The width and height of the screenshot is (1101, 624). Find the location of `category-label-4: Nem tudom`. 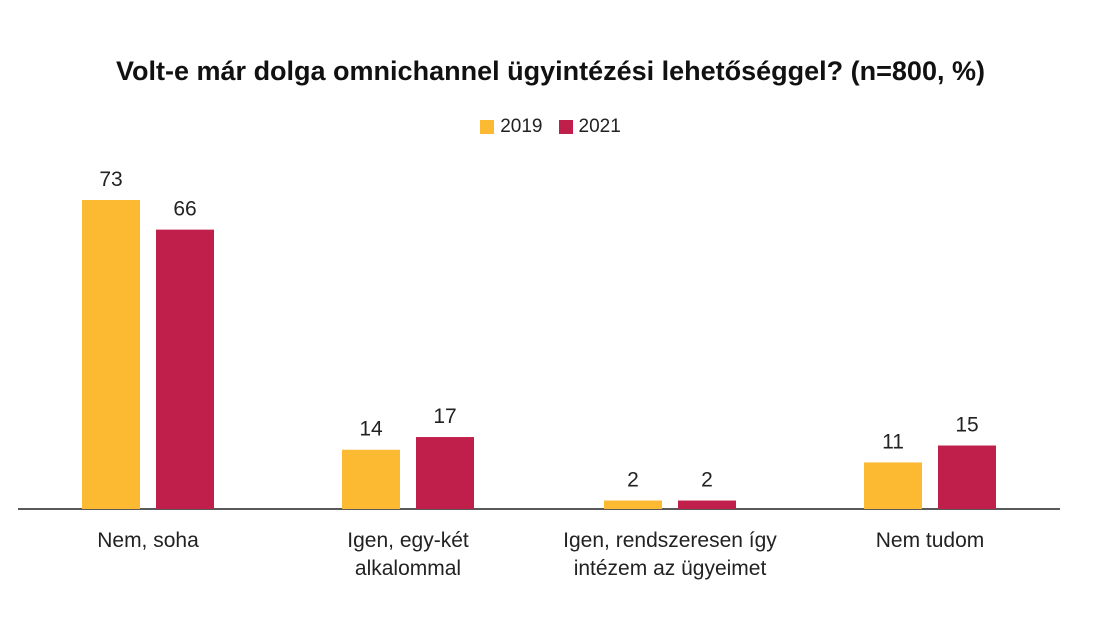

category-label-4: Nem tudom is located at coordinates (930, 541).